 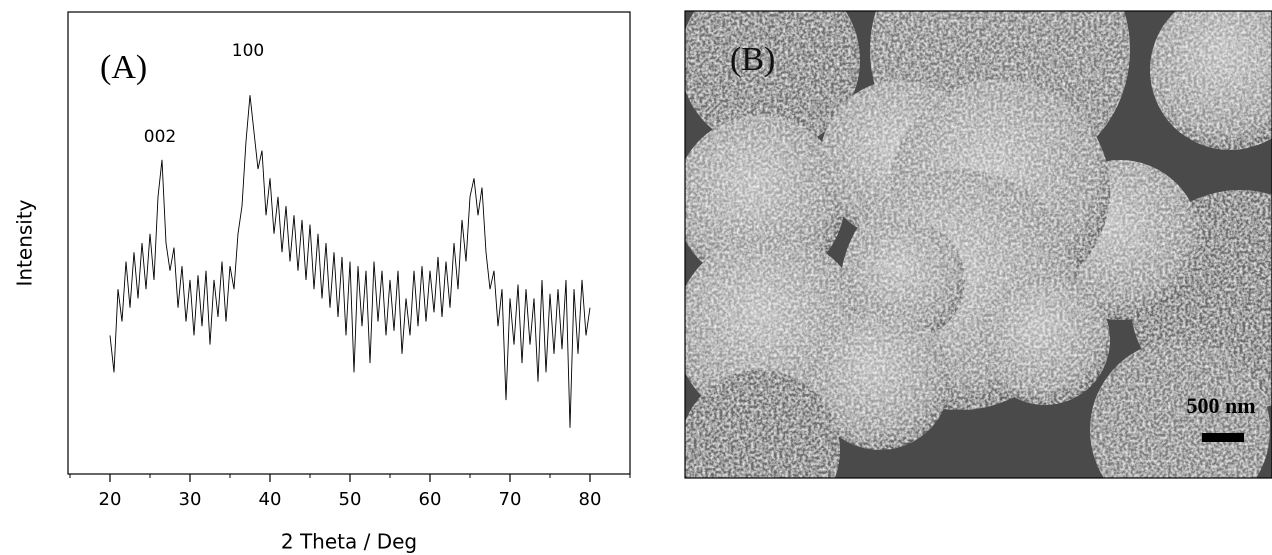 I want to click on x-tick-label: 40, so click(x=270, y=499).